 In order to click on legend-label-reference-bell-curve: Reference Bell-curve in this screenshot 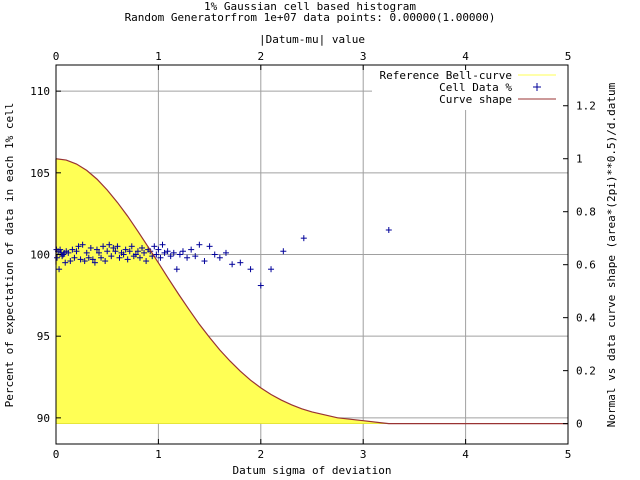, I will do `click(446, 75)`.